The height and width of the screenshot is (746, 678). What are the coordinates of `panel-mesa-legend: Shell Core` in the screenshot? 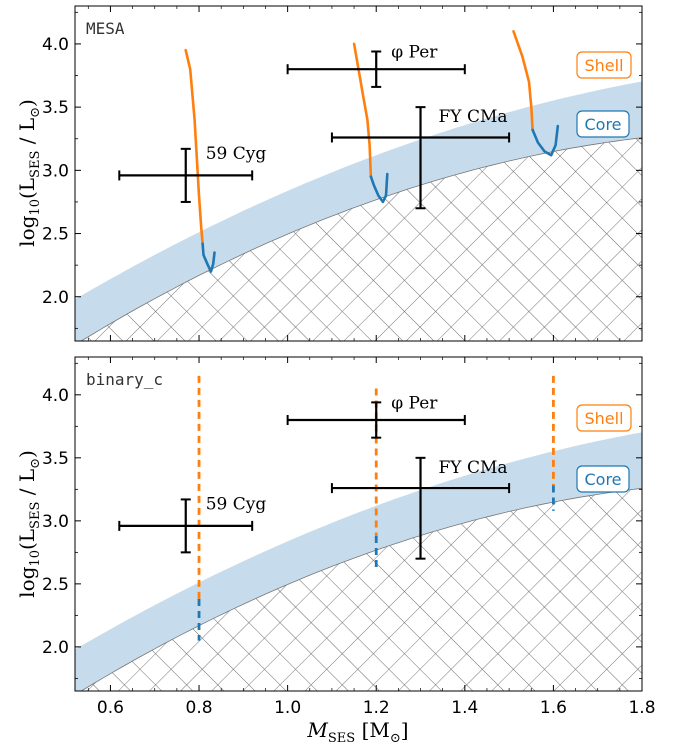 It's located at (604, 94).